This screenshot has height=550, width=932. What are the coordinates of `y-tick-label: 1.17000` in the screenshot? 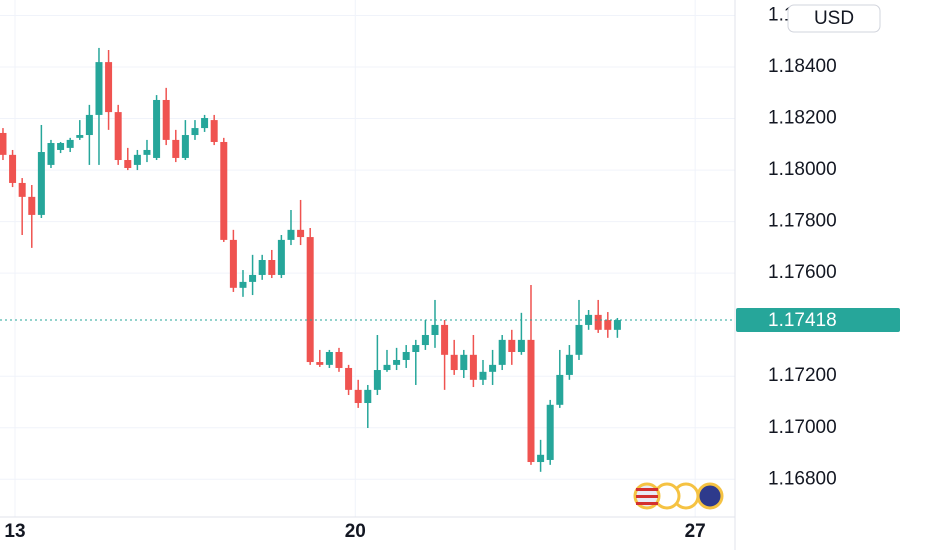 It's located at (802, 427).